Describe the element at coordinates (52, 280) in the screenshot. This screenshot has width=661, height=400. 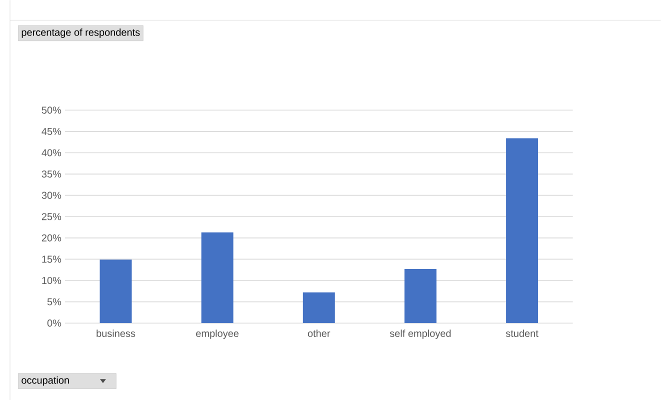
I see `y-tick-label: 10%` at that location.